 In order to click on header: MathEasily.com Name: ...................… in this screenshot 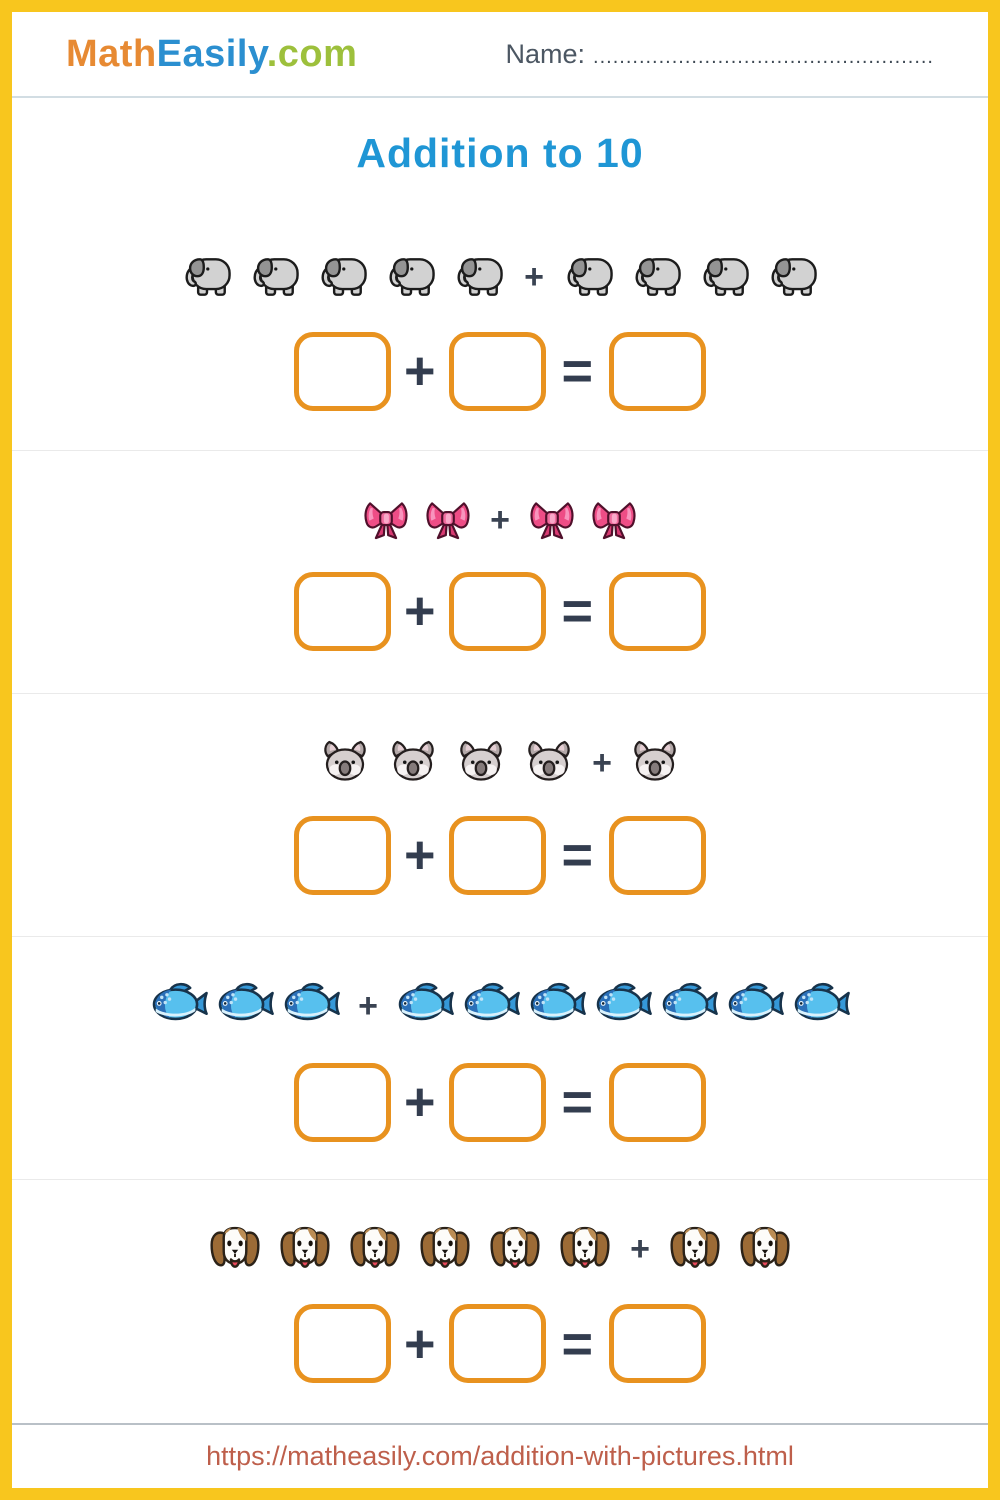, I will do `click(500, 55)`.